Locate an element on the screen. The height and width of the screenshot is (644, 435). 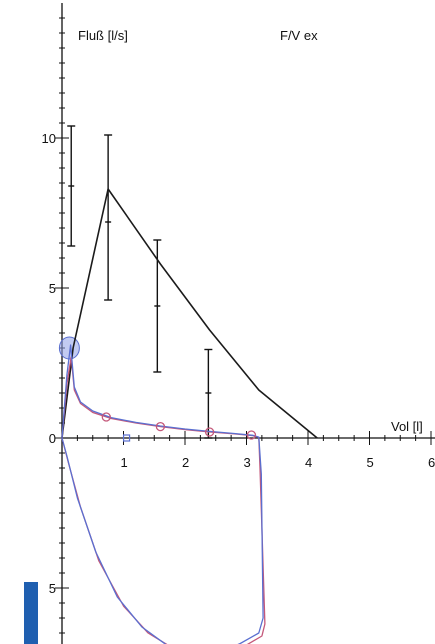
y-axis-label: Fluß [l/s] is located at coordinates (103, 35).